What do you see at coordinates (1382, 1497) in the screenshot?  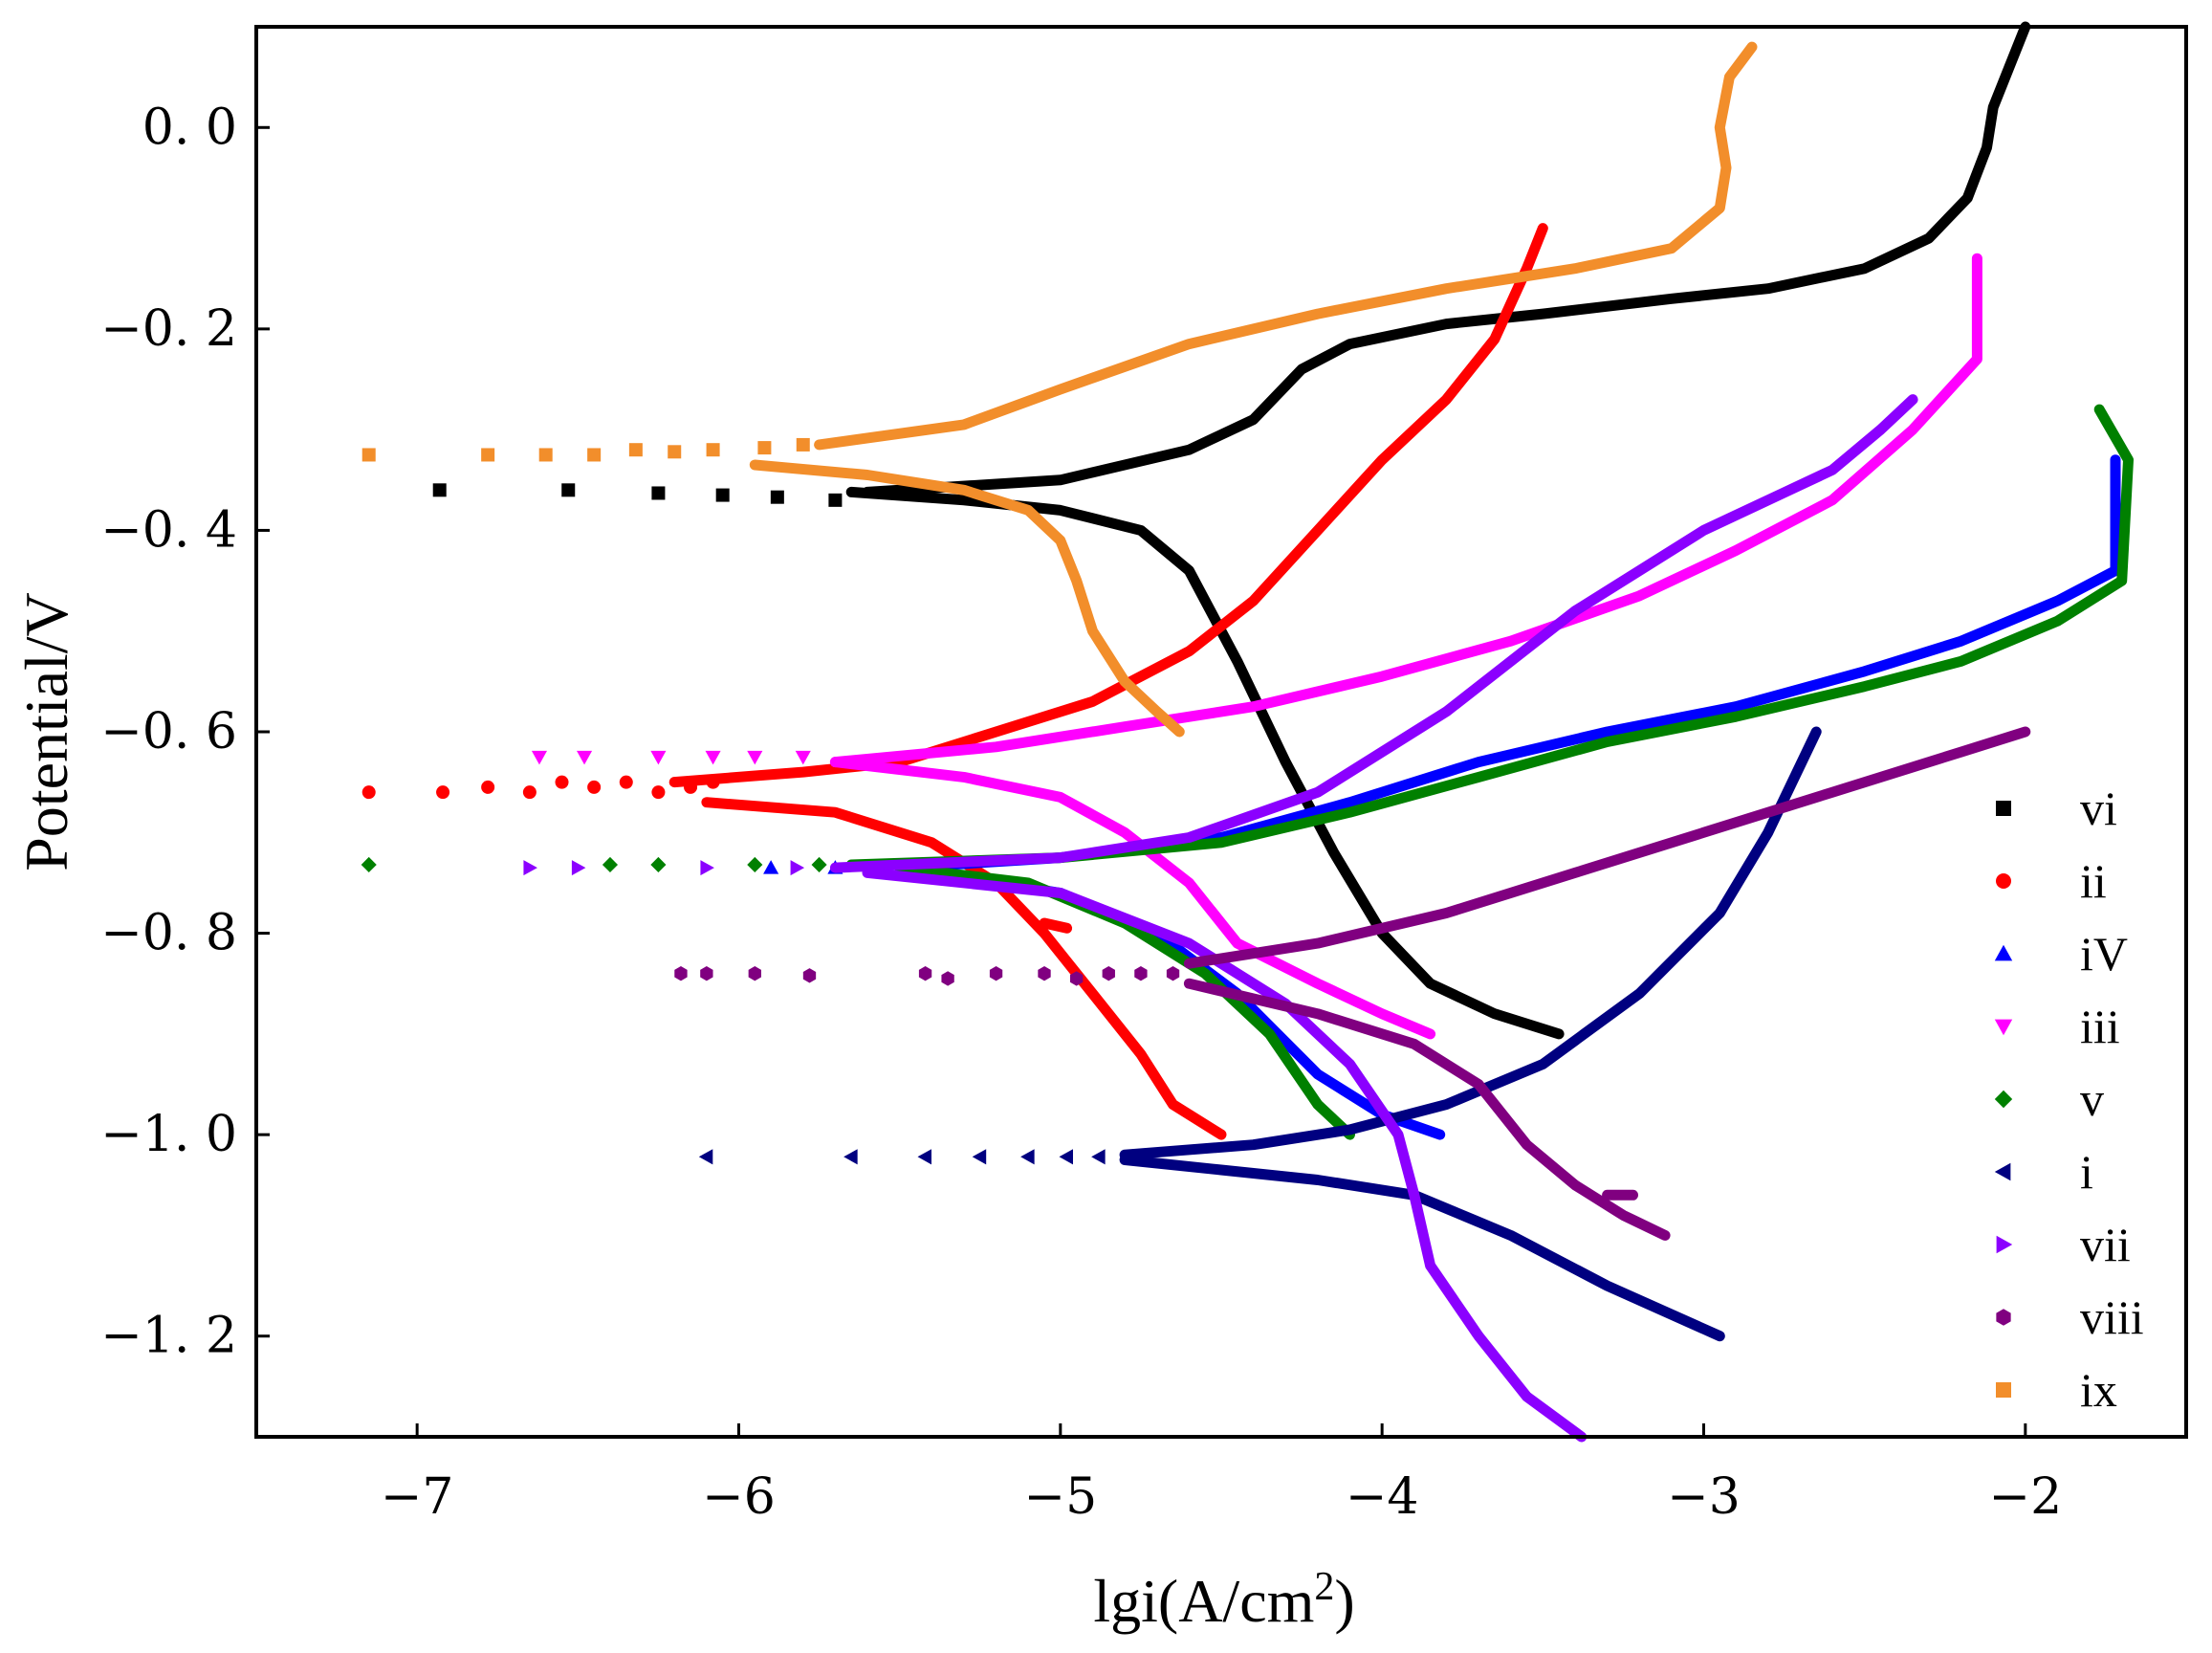 I see `x-tick-label: −4` at bounding box center [1382, 1497].